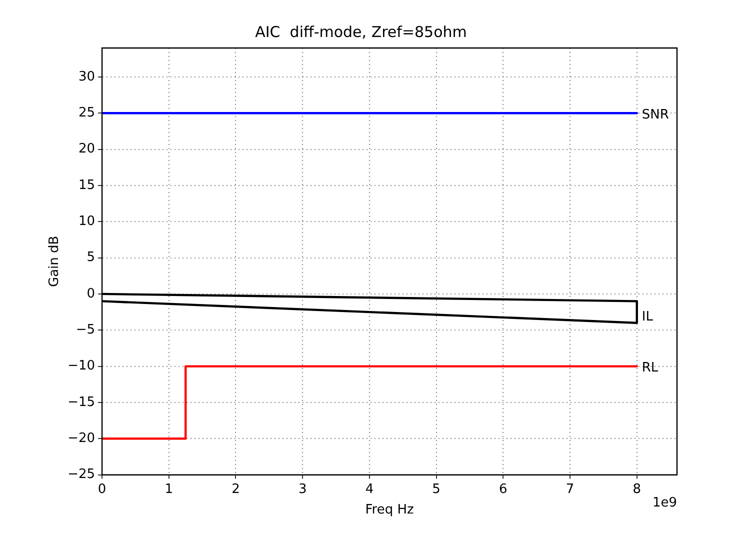 The image size is (745, 538). What do you see at coordinates (648, 316) in the screenshot?
I see `series-label: IL` at bounding box center [648, 316].